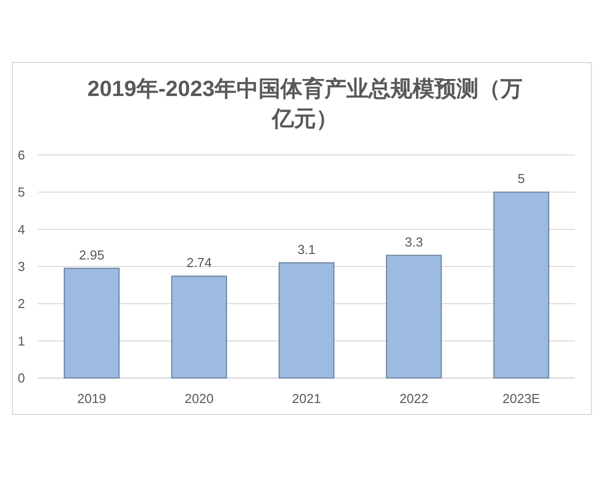 The width and height of the screenshot is (600, 480). Describe the element at coordinates (306, 398) in the screenshot. I see `x-tick-label: 2021` at that location.